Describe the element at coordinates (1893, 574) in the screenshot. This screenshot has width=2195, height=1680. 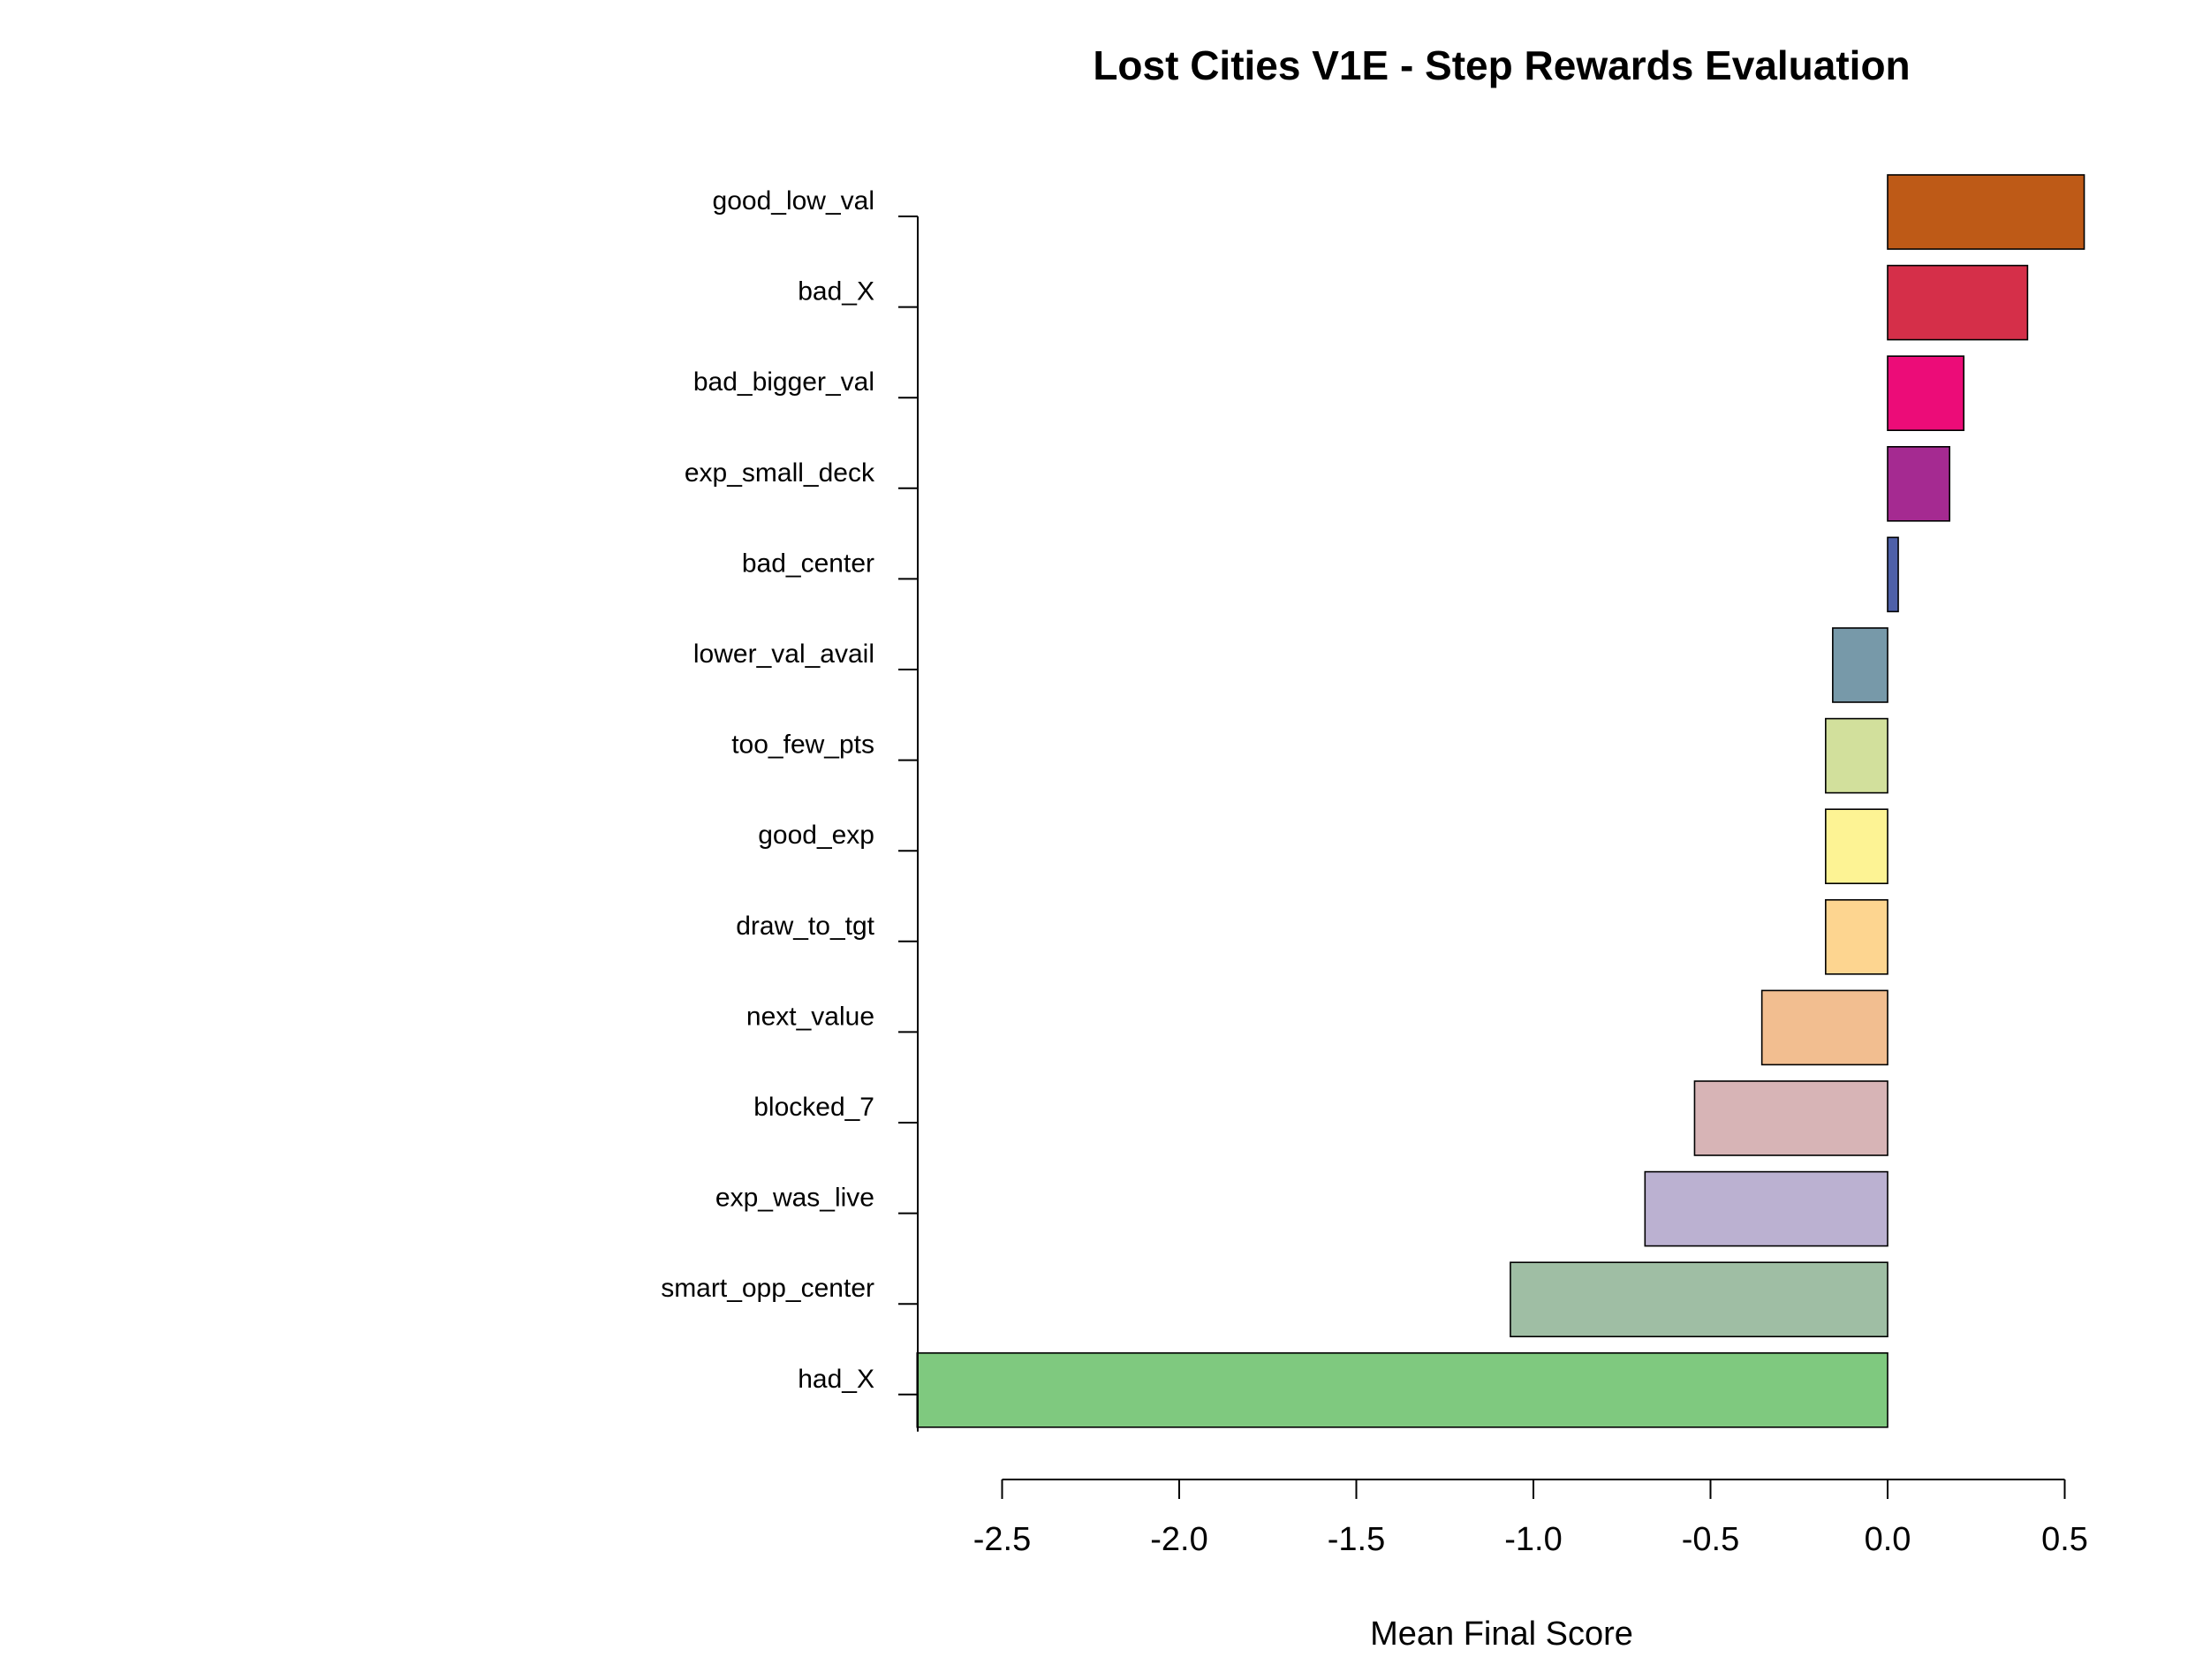
I see `bar-bad_center` at that location.